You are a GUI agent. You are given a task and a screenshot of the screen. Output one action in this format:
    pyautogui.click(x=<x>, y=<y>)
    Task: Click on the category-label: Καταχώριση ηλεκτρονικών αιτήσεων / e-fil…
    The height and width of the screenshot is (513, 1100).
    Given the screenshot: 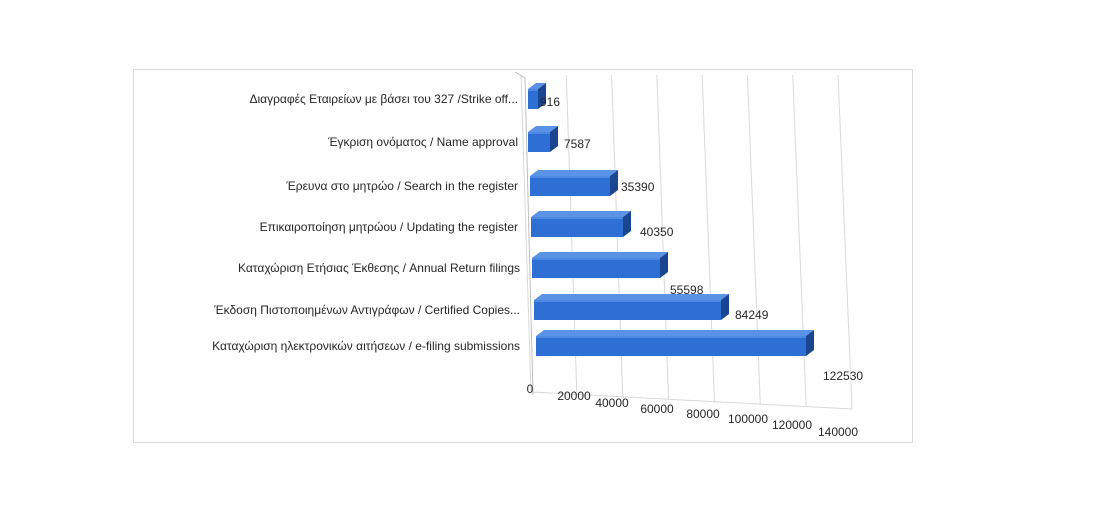 What is the action you would take?
    pyautogui.click(x=366, y=346)
    